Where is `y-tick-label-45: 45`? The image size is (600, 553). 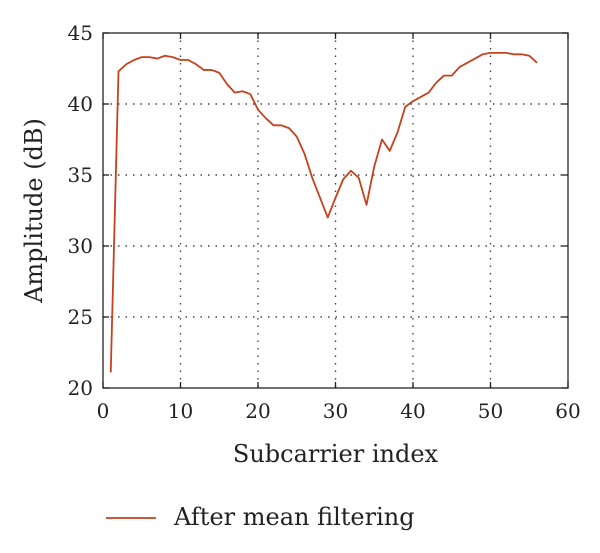
y-tick-label-45: 45 is located at coordinates (80, 33).